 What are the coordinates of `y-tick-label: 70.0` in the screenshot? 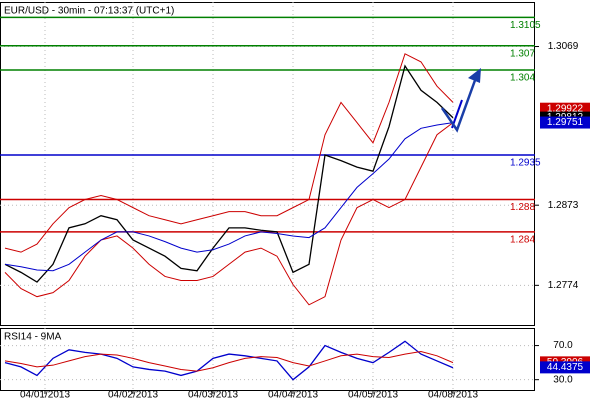 It's located at (563, 345).